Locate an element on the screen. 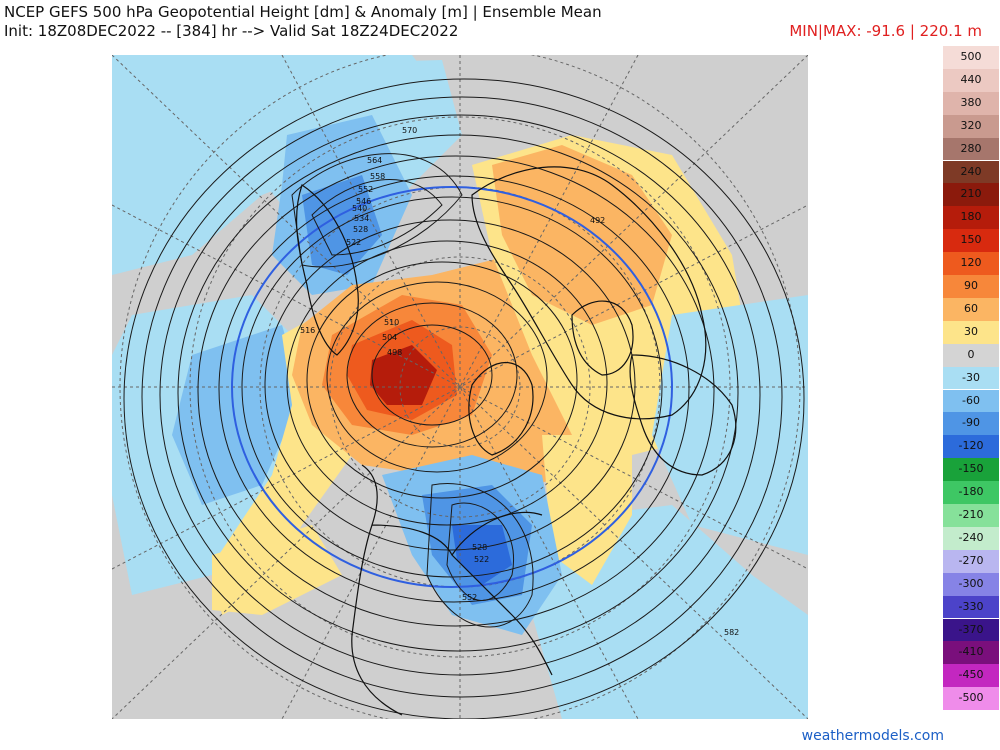 The width and height of the screenshot is (1000, 750). colorbar-label: -120 is located at coordinates (971, 446).